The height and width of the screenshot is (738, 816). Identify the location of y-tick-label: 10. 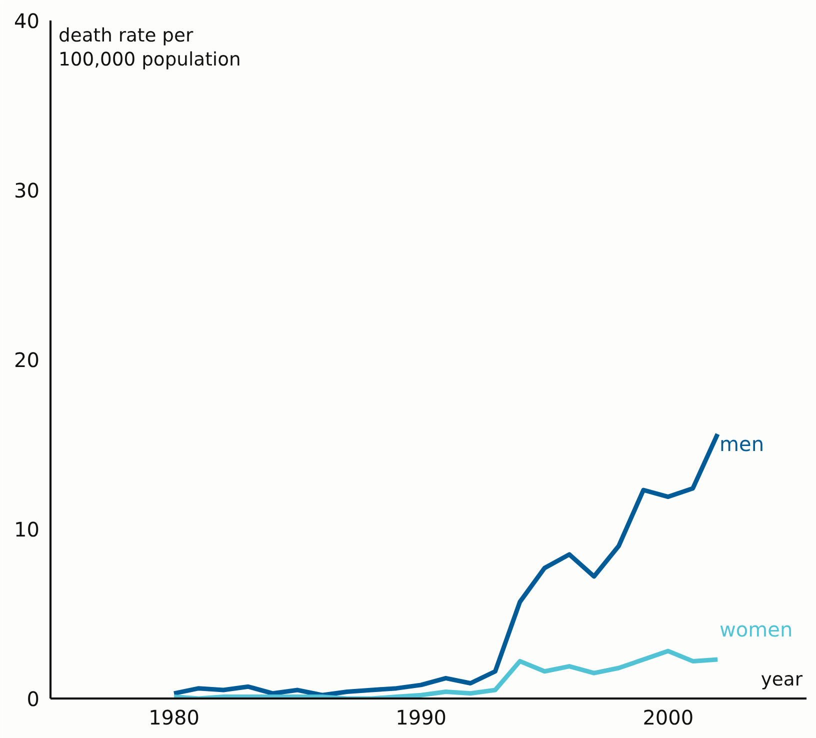
(27, 530).